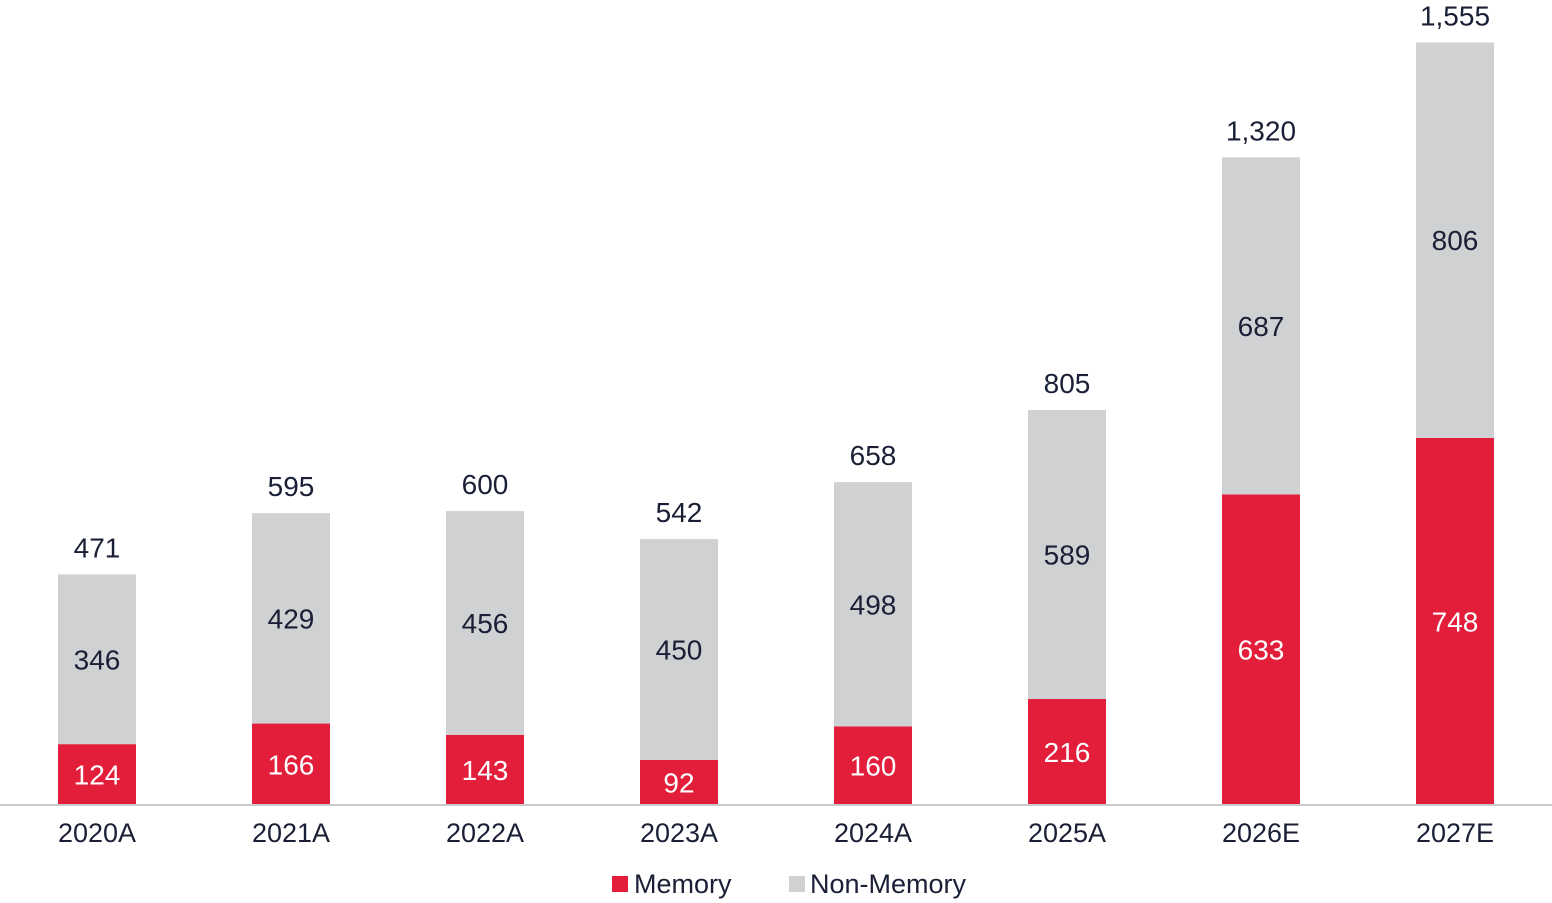  I want to click on data-label-total-2021a: 595, so click(291, 486).